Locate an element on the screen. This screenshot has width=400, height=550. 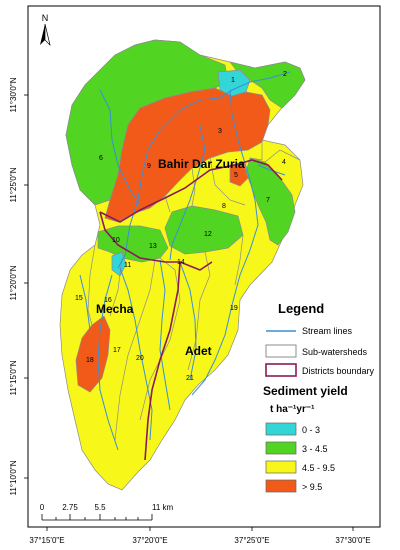
subwatershed-number: 7 is located at coordinates (268, 200).